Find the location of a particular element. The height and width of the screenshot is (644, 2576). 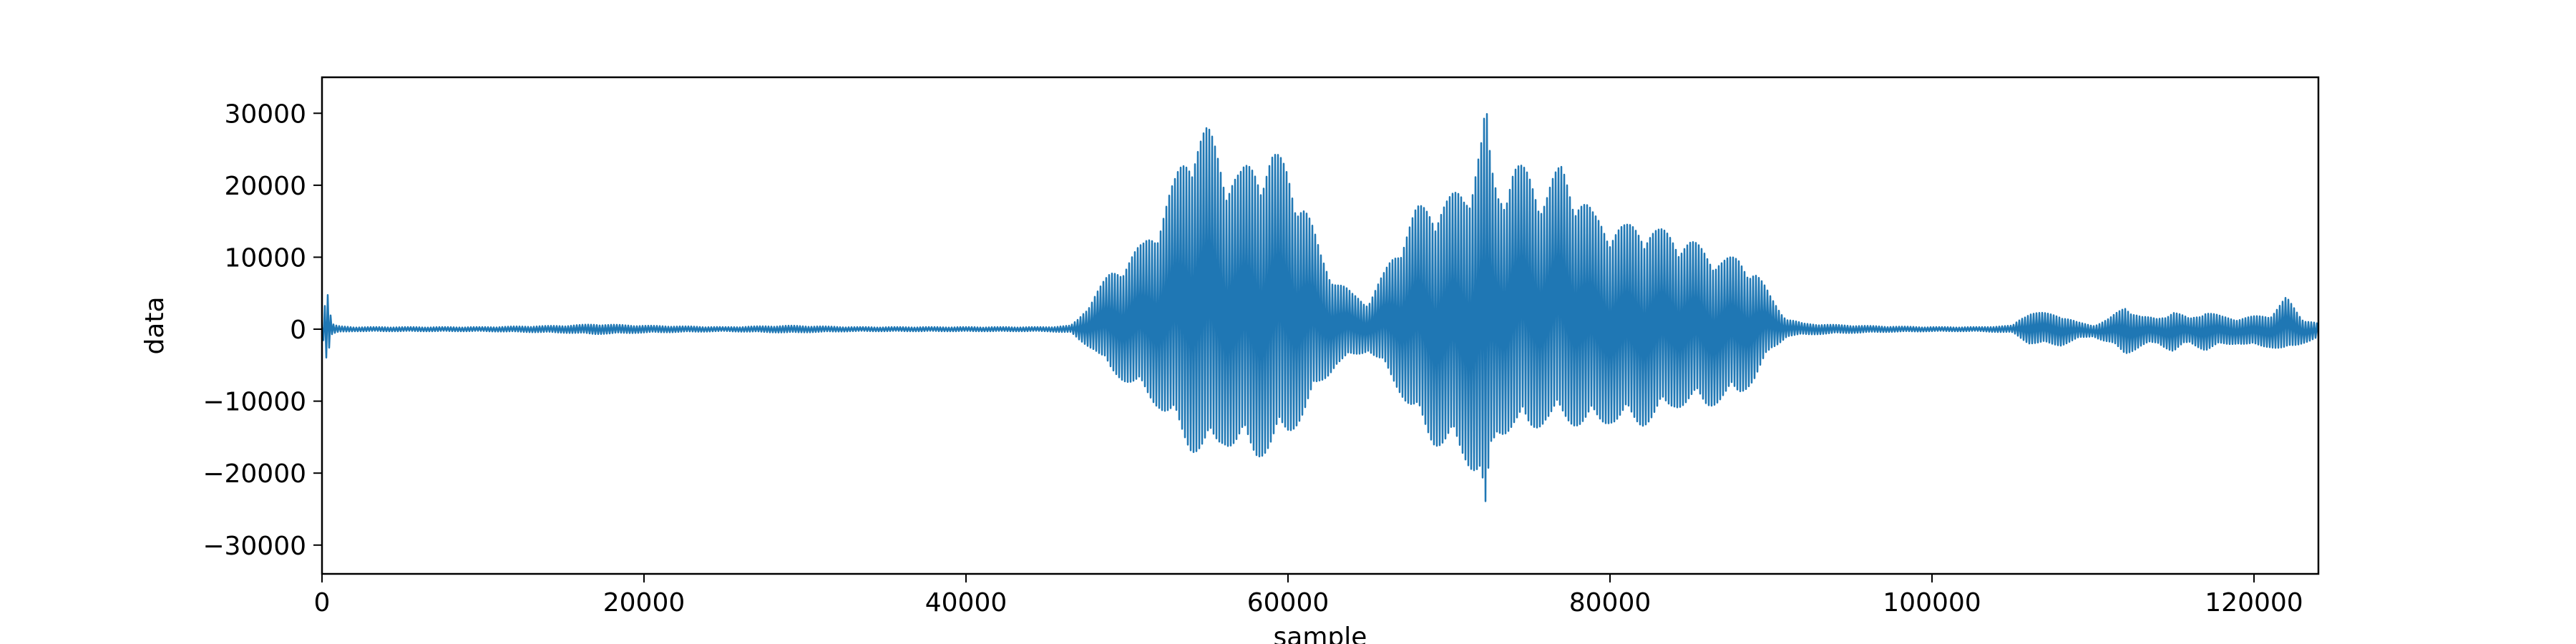

y-tick-label: 0 is located at coordinates (298, 330).